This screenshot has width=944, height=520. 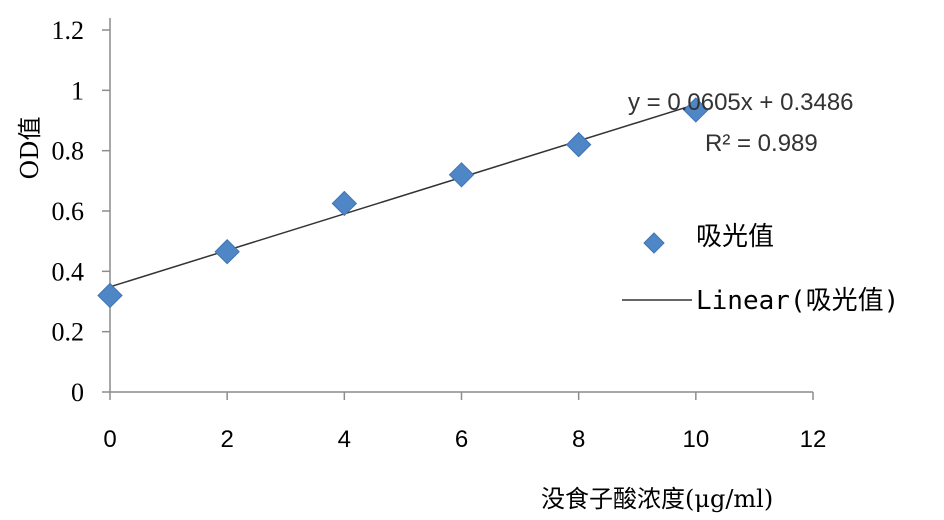 I want to click on legend-diamond, so click(x=654, y=243).